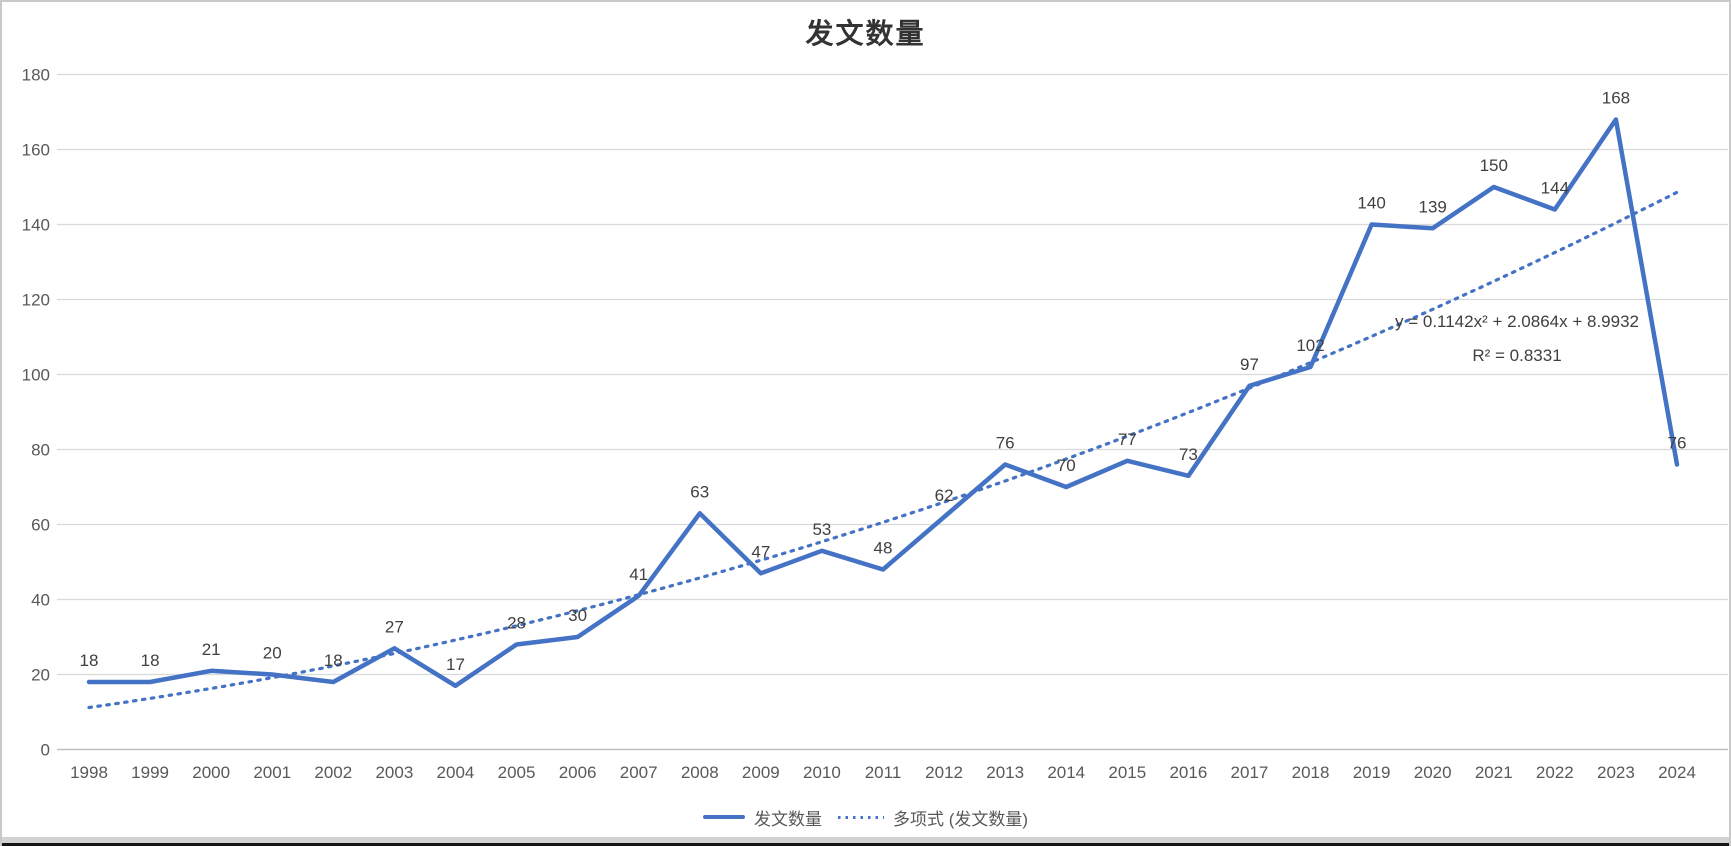 The image size is (1731, 846). What do you see at coordinates (761, 772) in the screenshot?
I see `x-tick-label: 2009` at bounding box center [761, 772].